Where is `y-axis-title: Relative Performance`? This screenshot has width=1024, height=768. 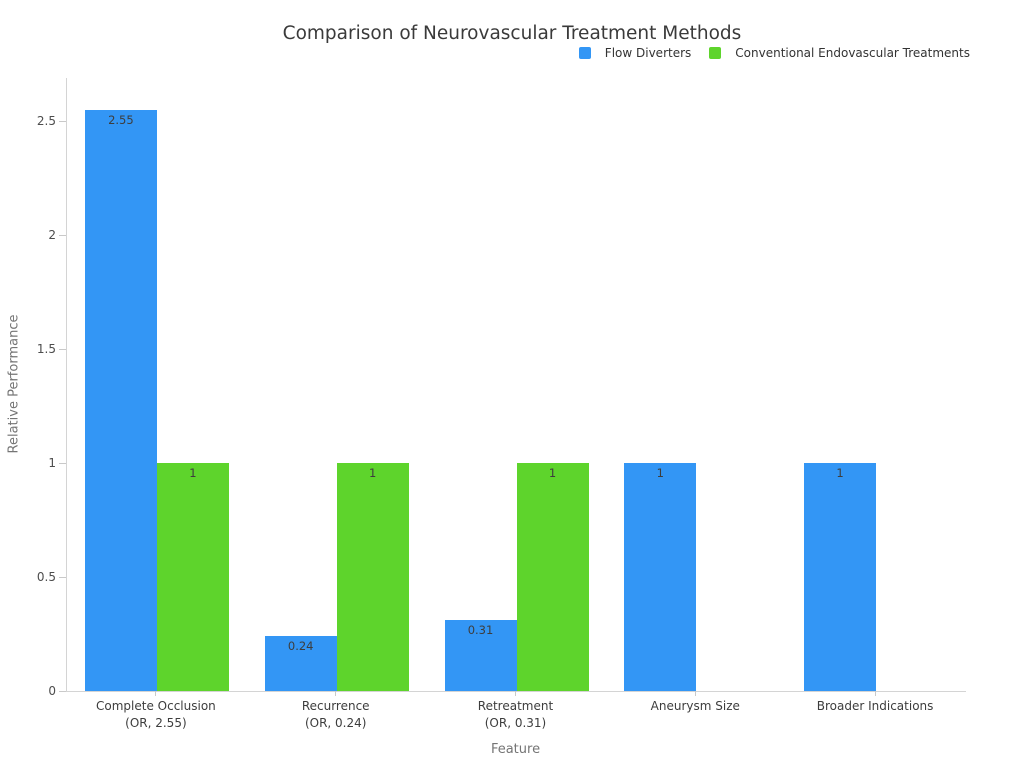
y-axis-title: Relative Performance is located at coordinates (14, 384).